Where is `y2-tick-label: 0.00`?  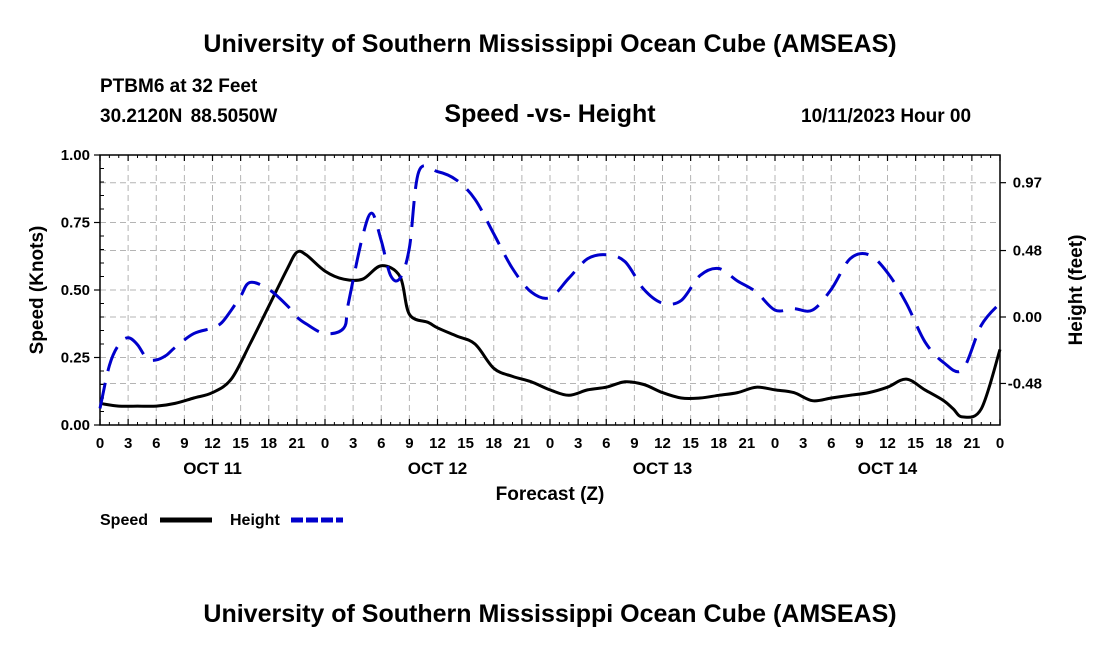
y2-tick-label: 0.00 is located at coordinates (1027, 317).